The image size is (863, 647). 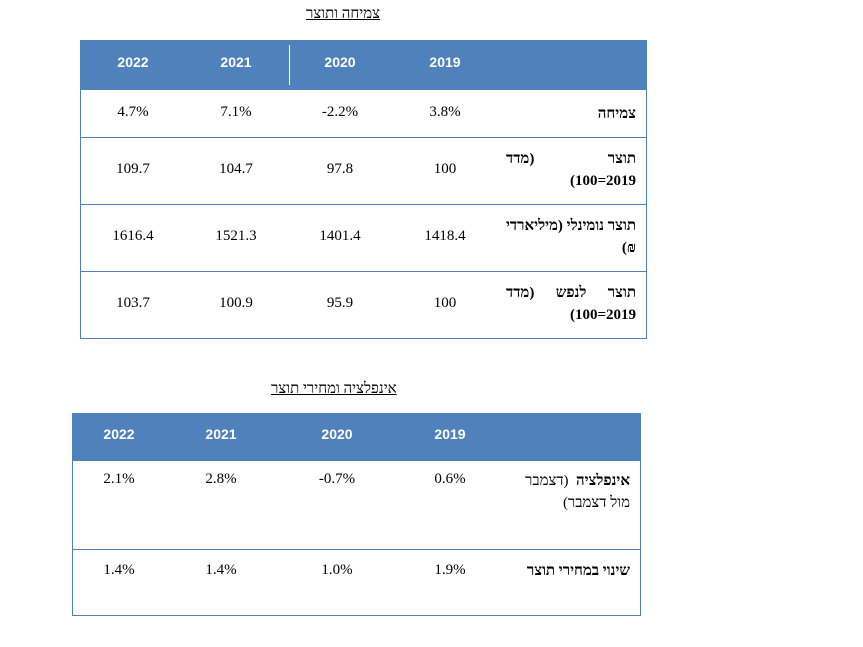 What do you see at coordinates (363, 171) in the screenshot?
I see `table-row: 109.7 104.7 97.8 100 תוצר (מדד 2019=100)` at bounding box center [363, 171].